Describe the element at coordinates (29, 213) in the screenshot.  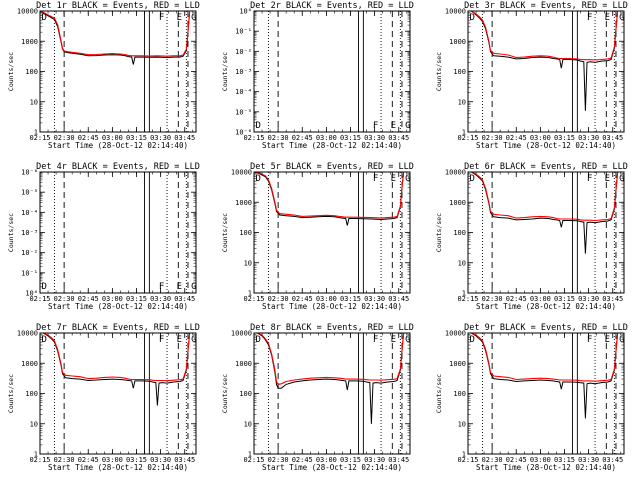
I see `y-tick-label: 10⁻⁴` at that location.